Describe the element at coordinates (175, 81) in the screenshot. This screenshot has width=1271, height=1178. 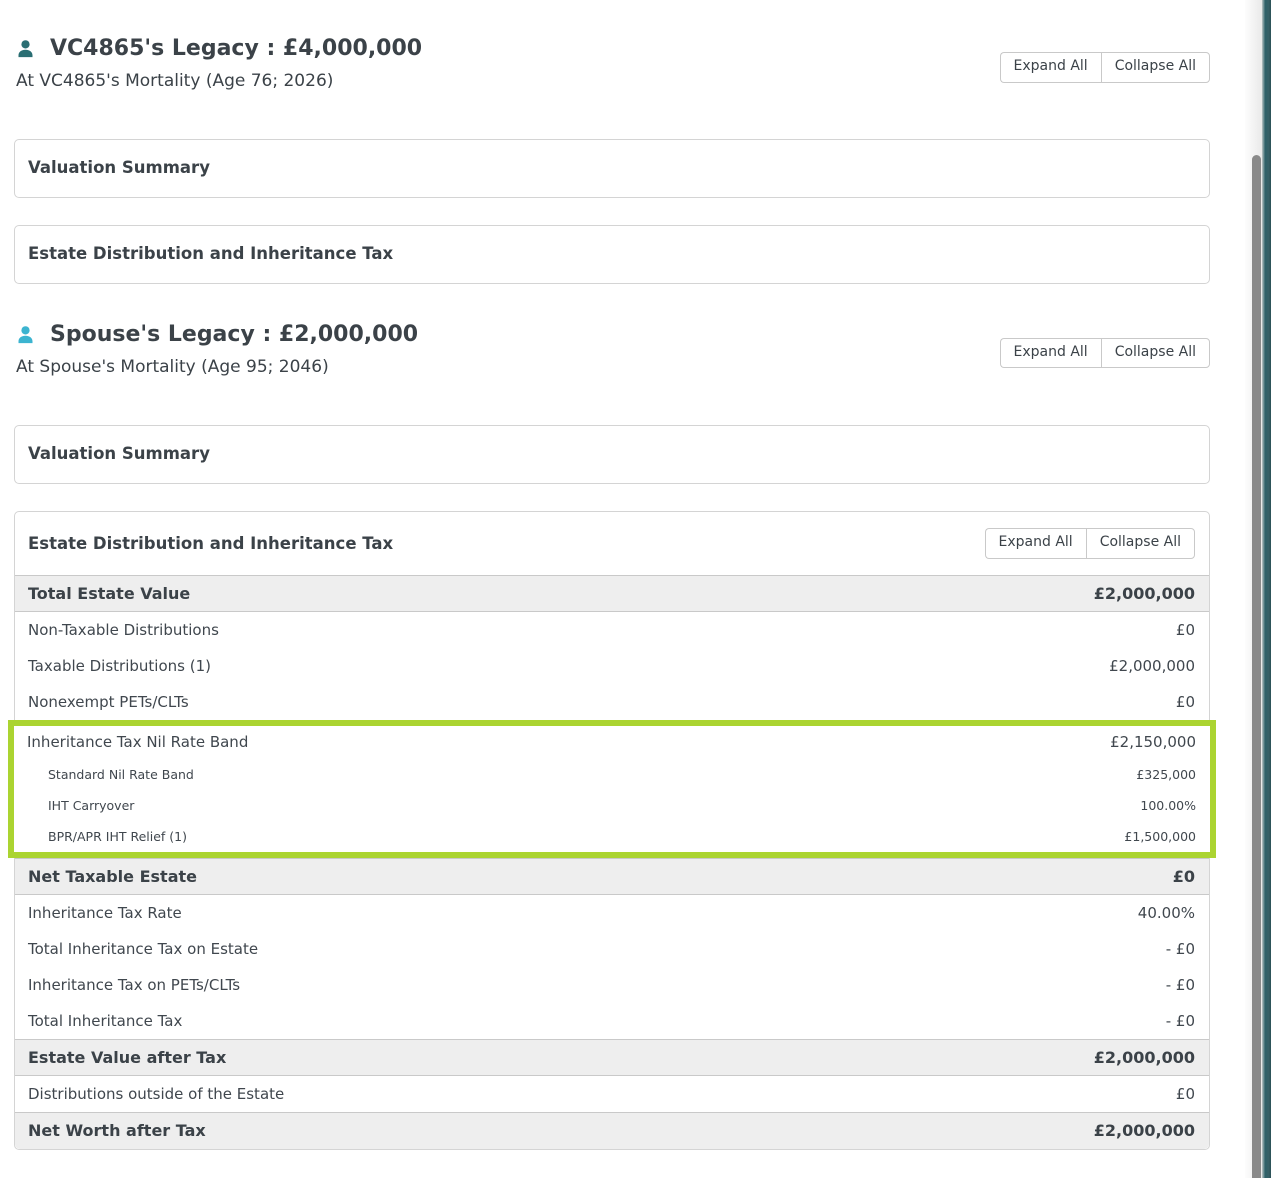
I see `section-subtitle: At VC4865's Mortality (Age 76; 2026)` at that location.